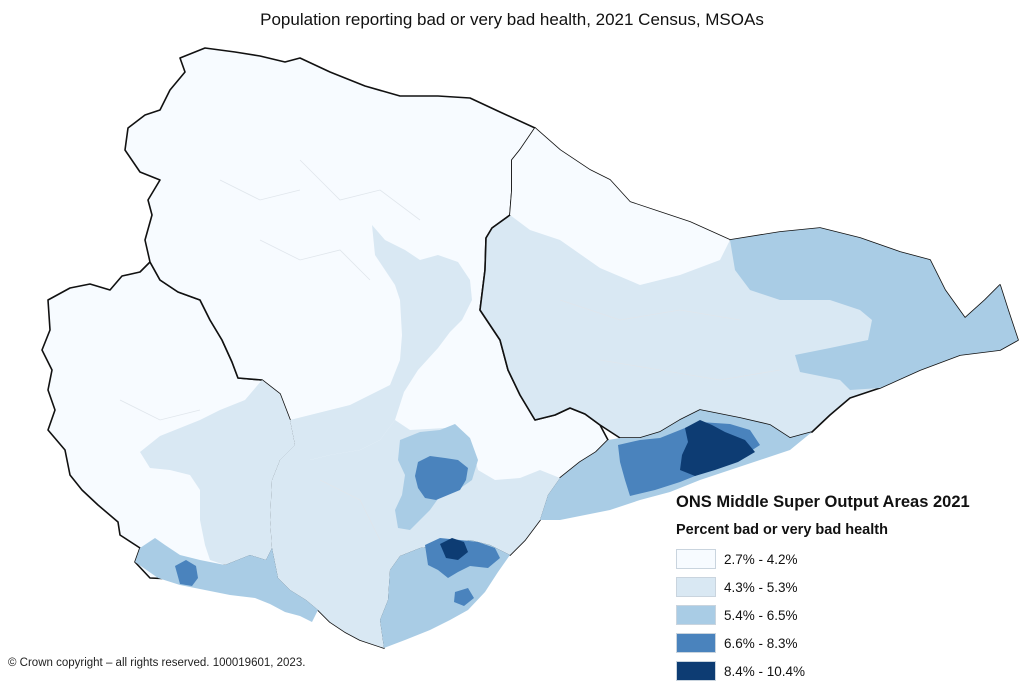  Describe the element at coordinates (226, 580) in the screenshot. I see `region-sw-coast` at that location.